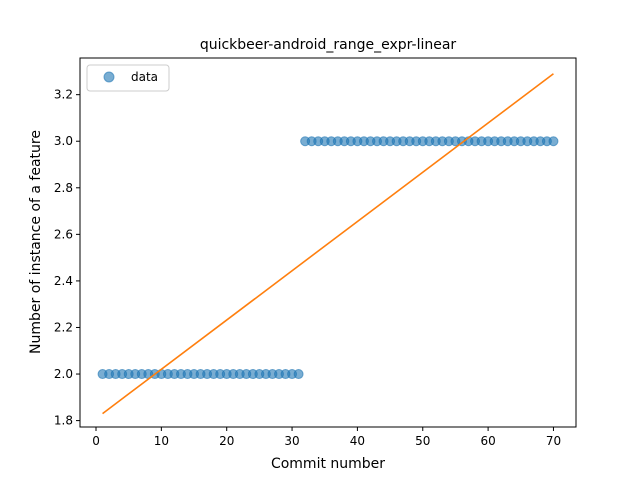  Describe the element at coordinates (36, 242) in the screenshot. I see `y-axis-label: Number of instance of a feature` at that location.